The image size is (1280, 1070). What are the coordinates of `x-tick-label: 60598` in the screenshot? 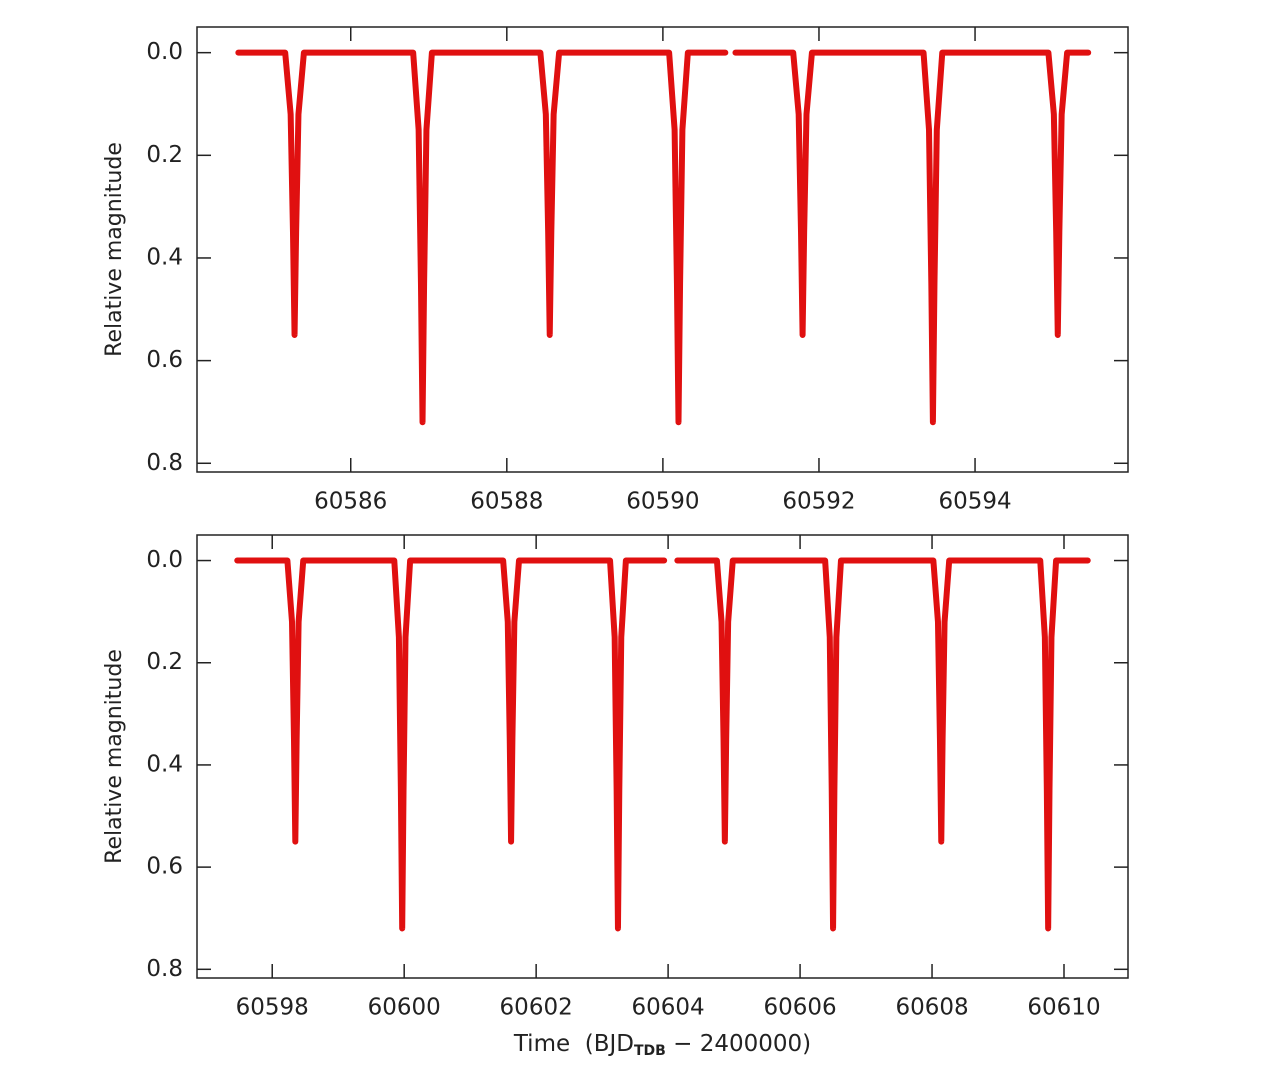 It's located at (272, 1008).